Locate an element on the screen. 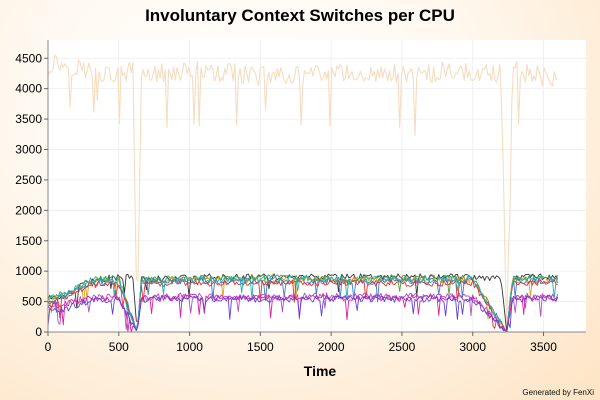  footer-credit: Generated by FenXi is located at coordinates (558, 392).